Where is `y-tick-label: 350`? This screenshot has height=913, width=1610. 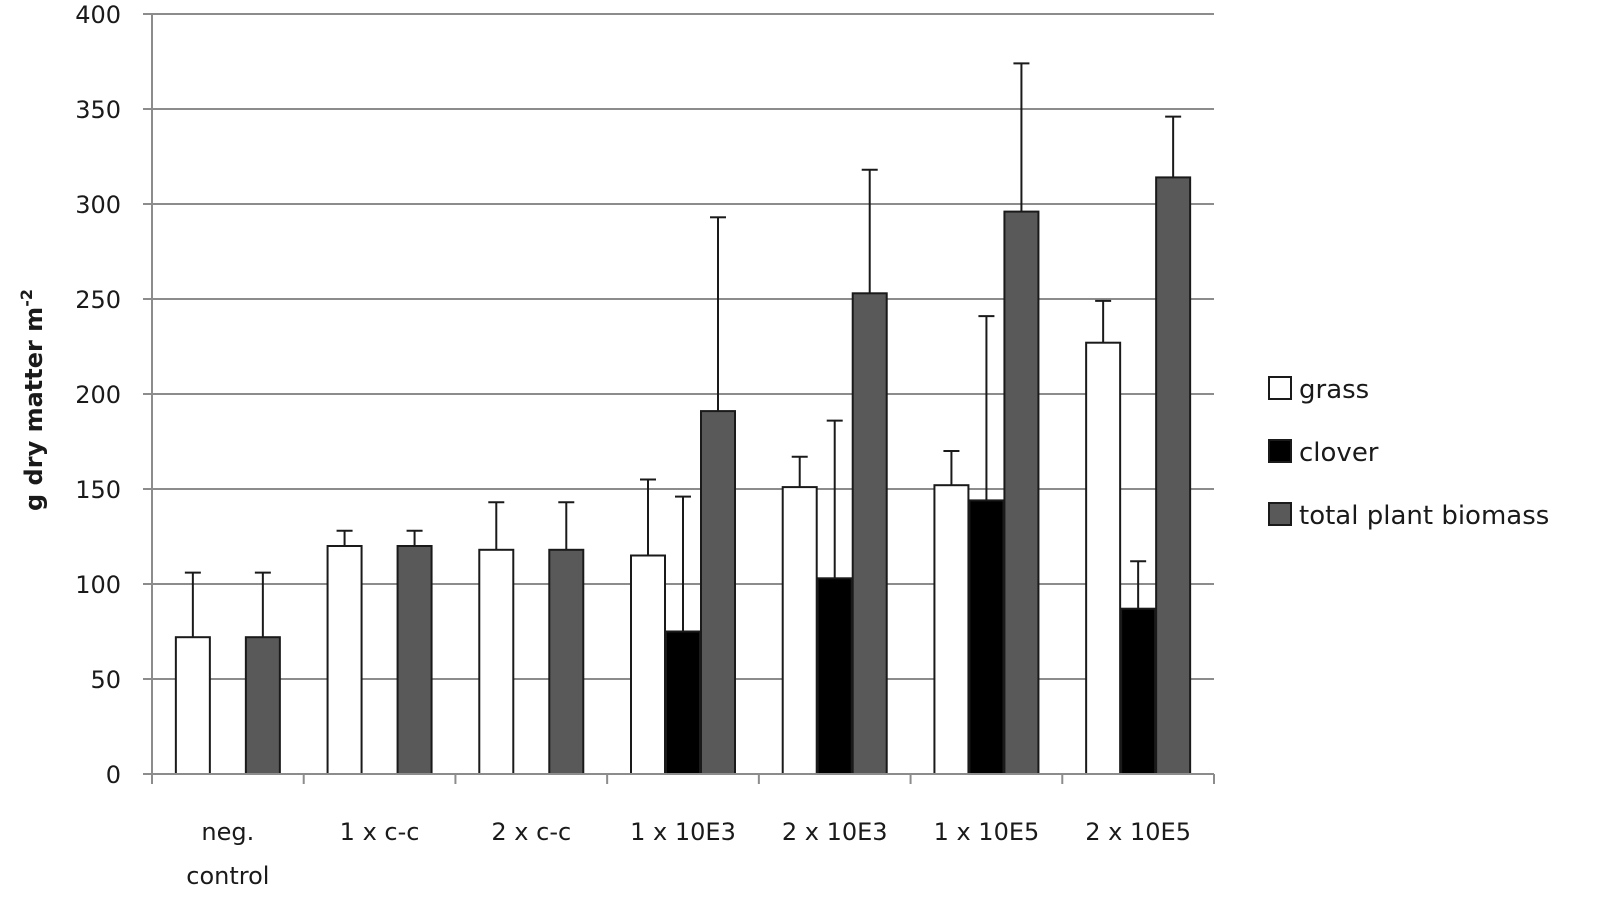
y-tick-label: 350 is located at coordinates (98, 110).